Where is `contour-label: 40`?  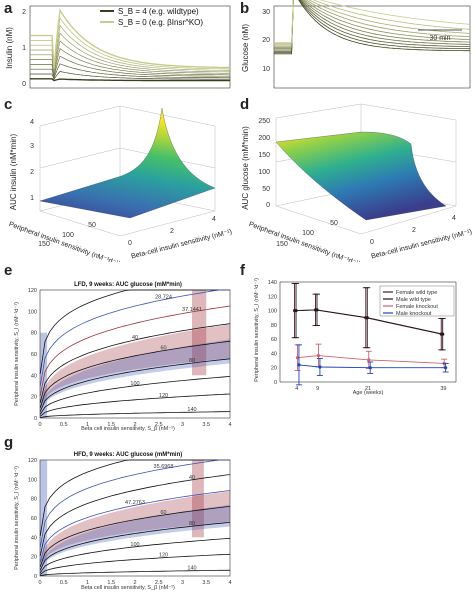
contour-label: 40 is located at coordinates (135, 338).